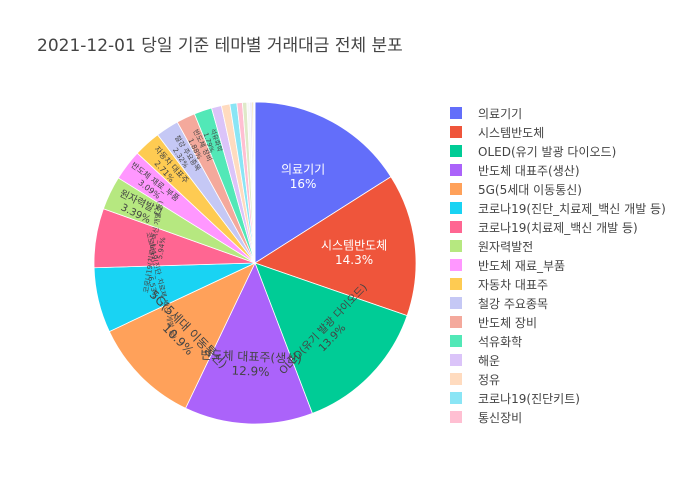 The image size is (700, 500). I want to click on legend-item: 통신장비, so click(486, 416).